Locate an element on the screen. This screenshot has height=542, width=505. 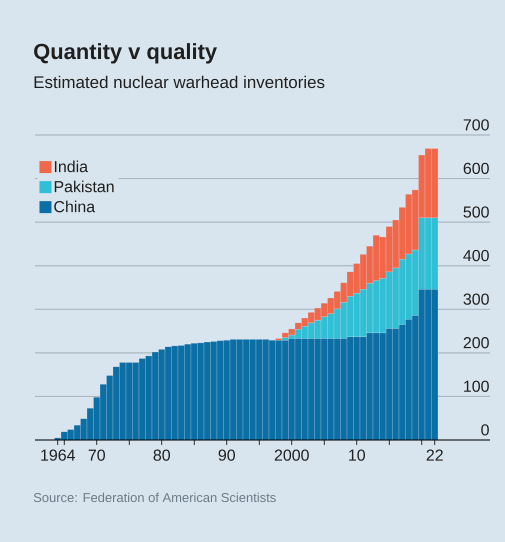
source-note: Source: Federation of American Scientists is located at coordinates (155, 497).